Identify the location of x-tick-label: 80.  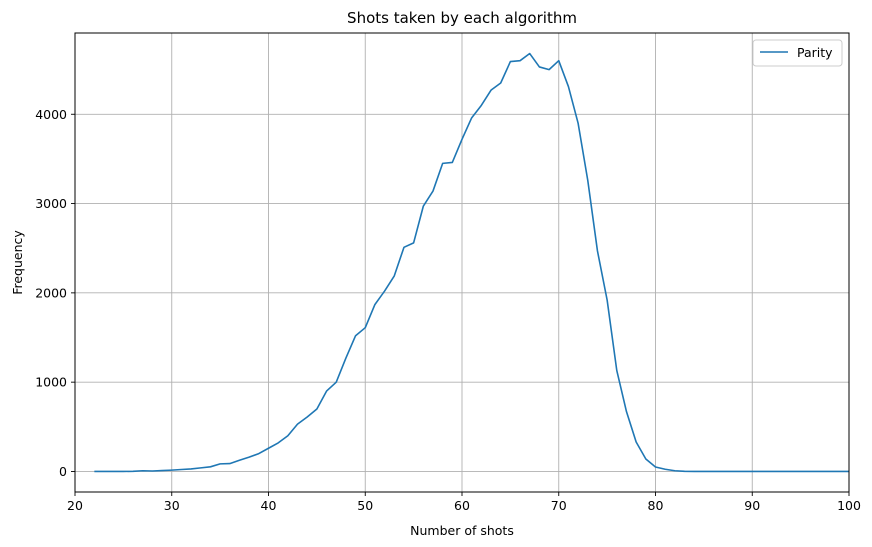
(656, 505).